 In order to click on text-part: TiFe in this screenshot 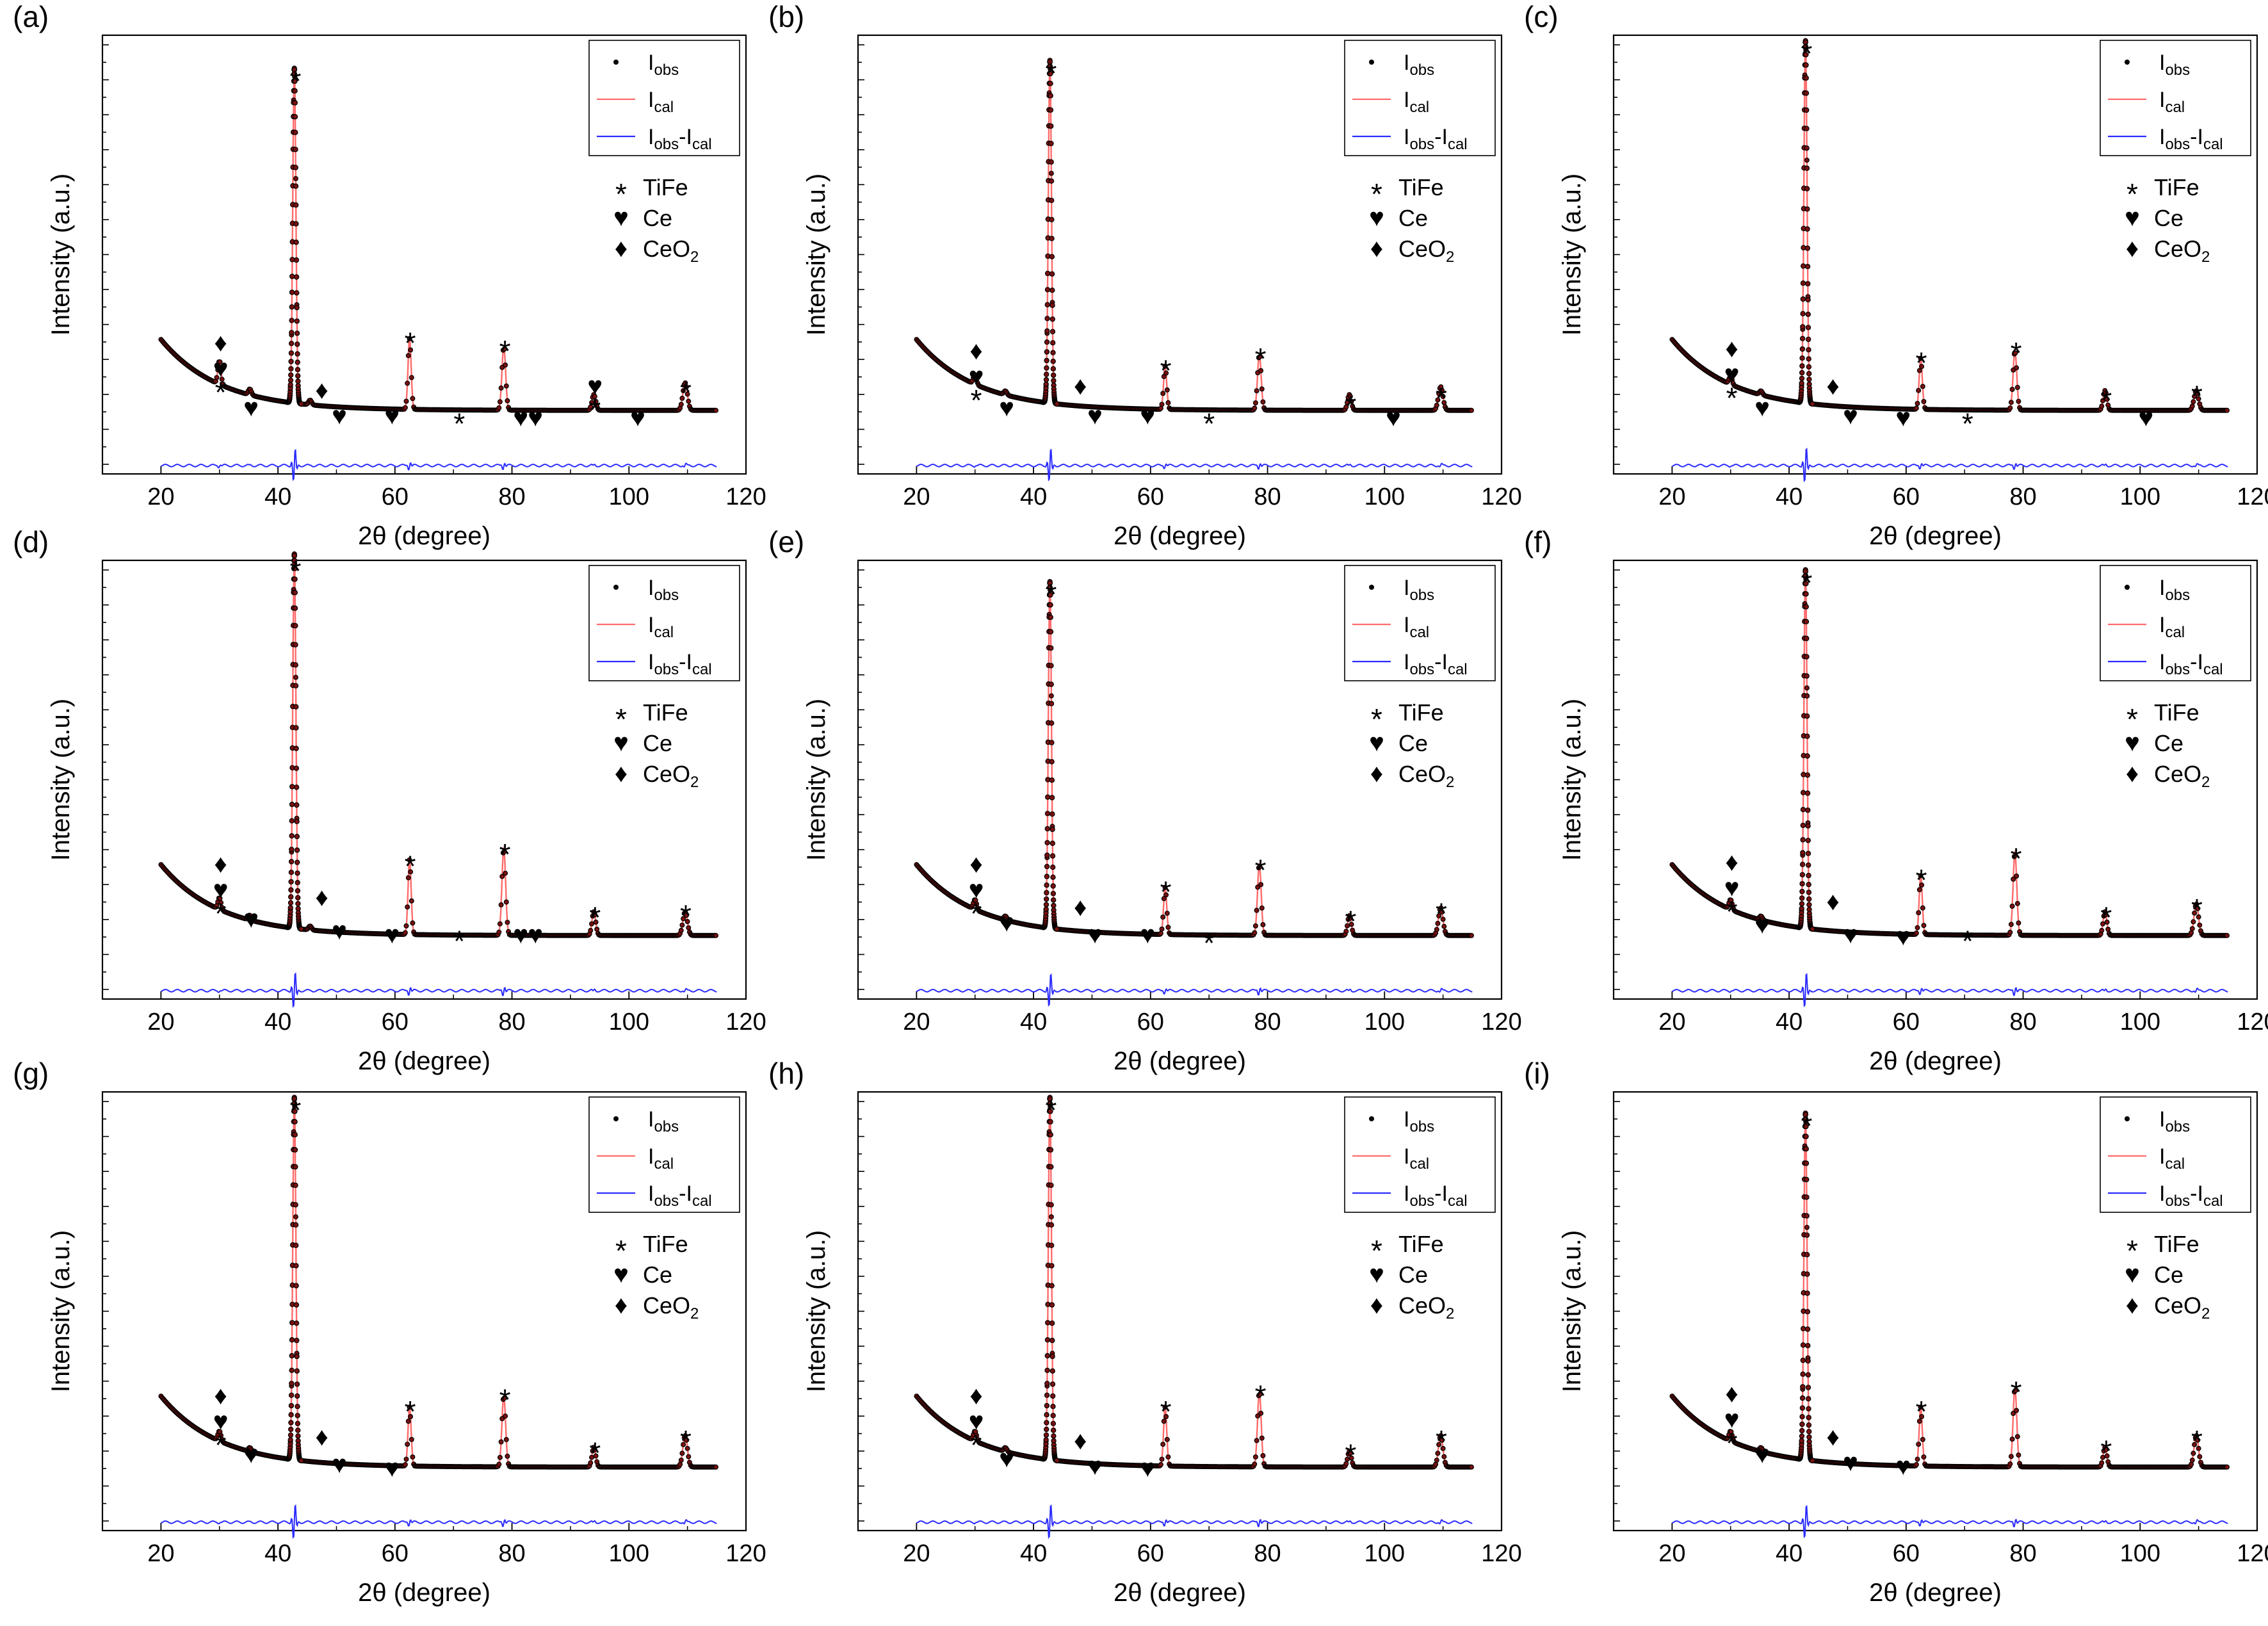, I will do `click(665, 712)`.